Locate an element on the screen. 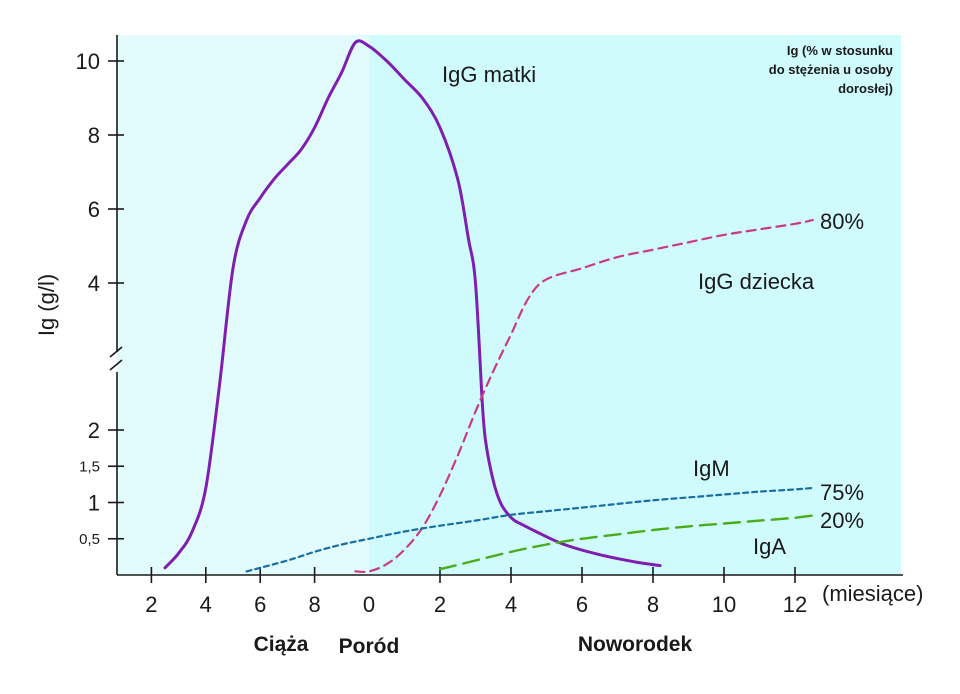  series-line-igm is located at coordinates (529, 529).